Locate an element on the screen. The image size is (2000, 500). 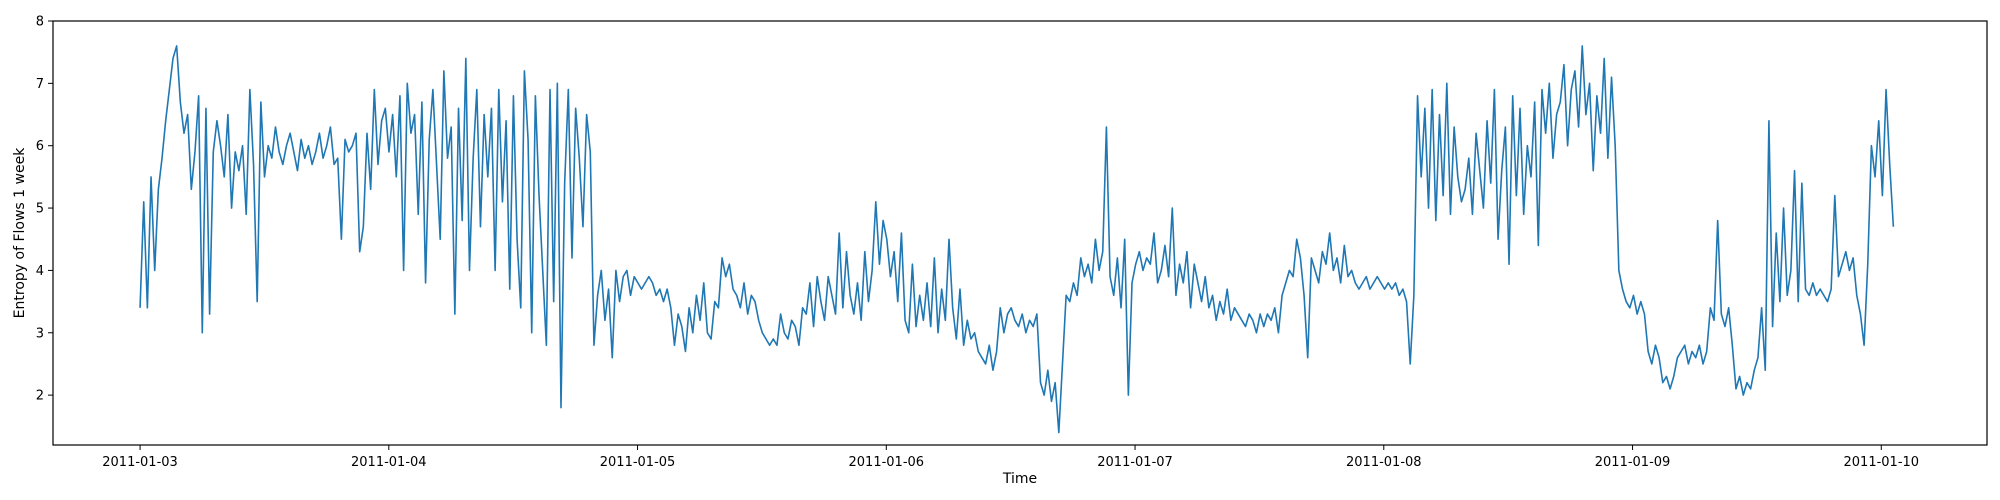
y-tick-label: 3 is located at coordinates (40, 333).